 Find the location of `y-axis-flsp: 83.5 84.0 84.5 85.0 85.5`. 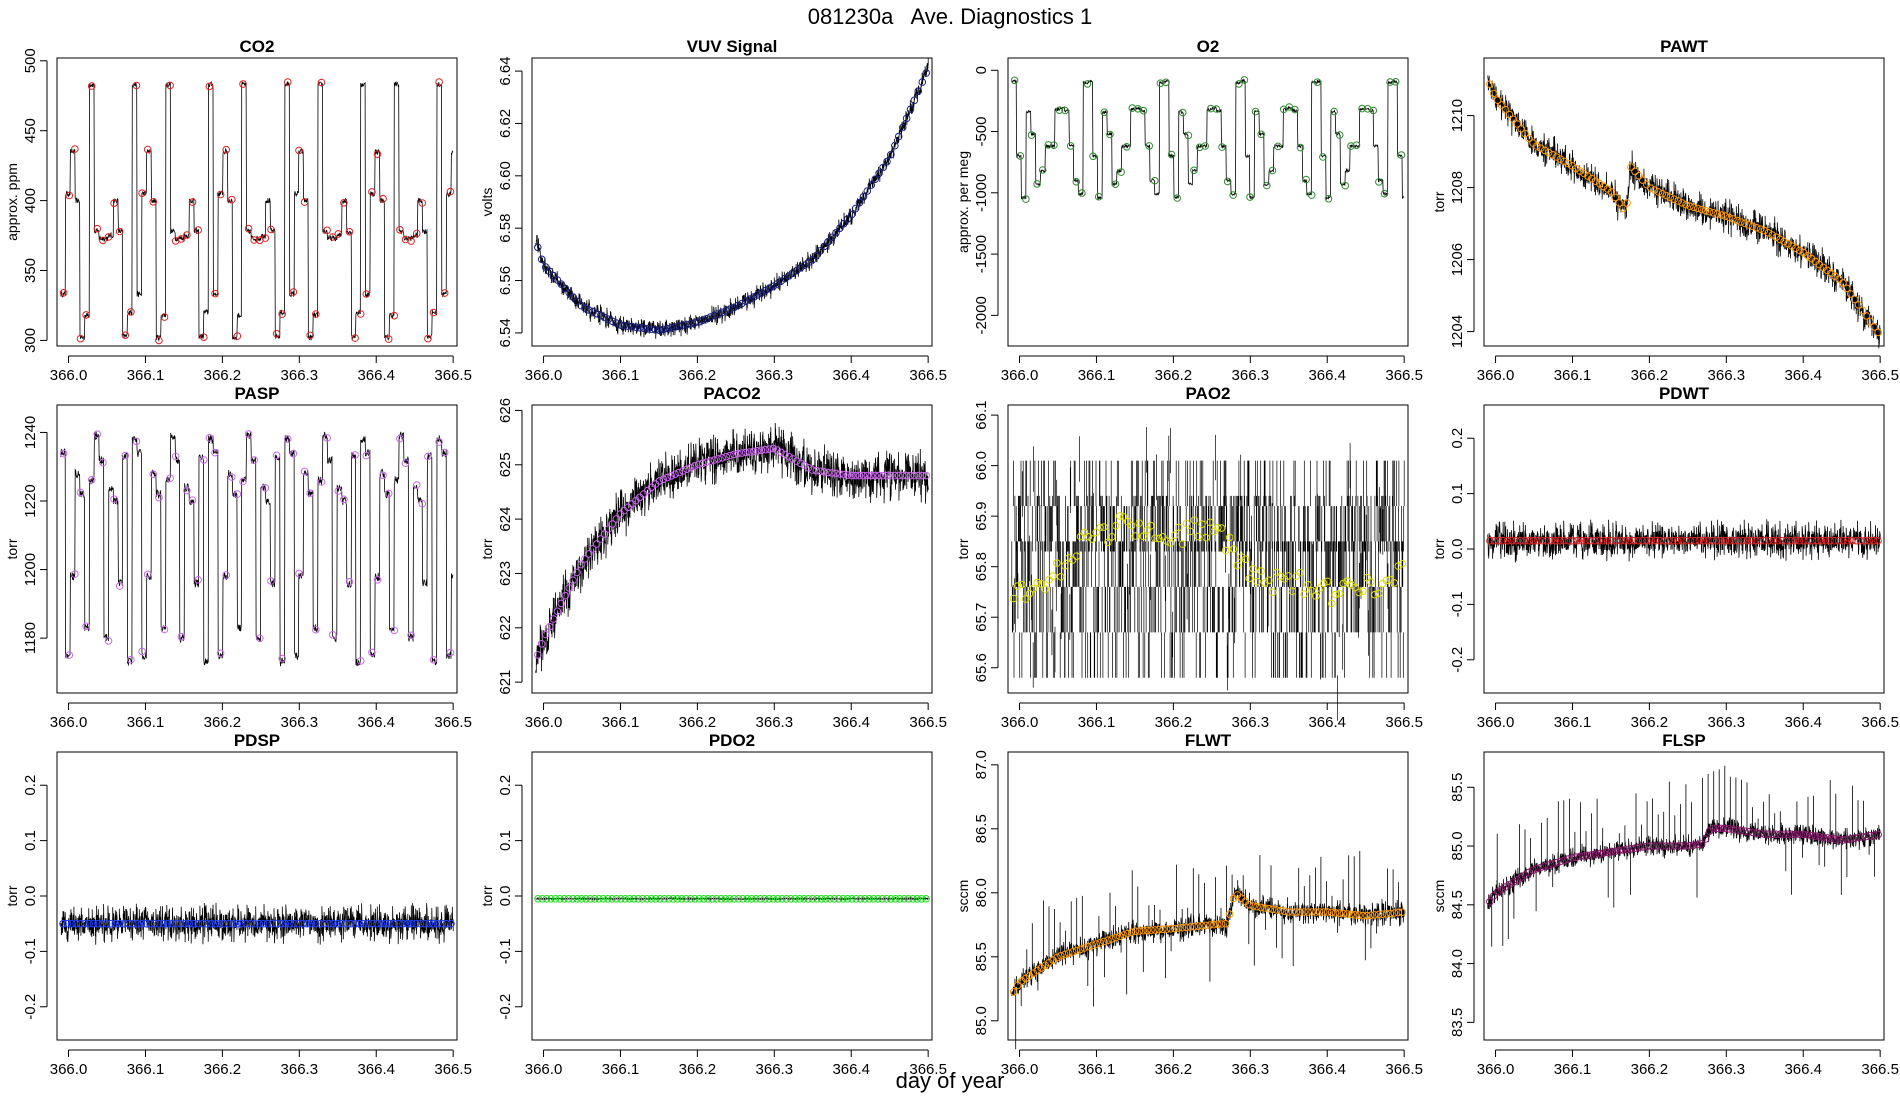

y-axis-flsp: 83.5 84.0 84.5 85.0 85.5 is located at coordinates (1462, 905).